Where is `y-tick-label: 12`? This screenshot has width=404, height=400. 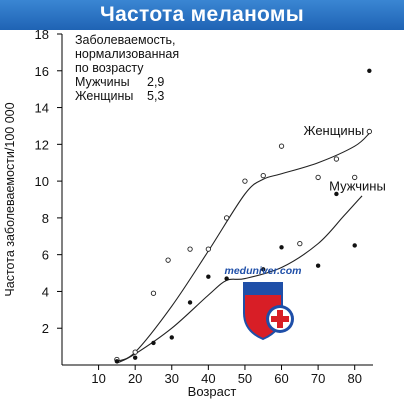 y-tick-label: 12 is located at coordinates (42, 144).